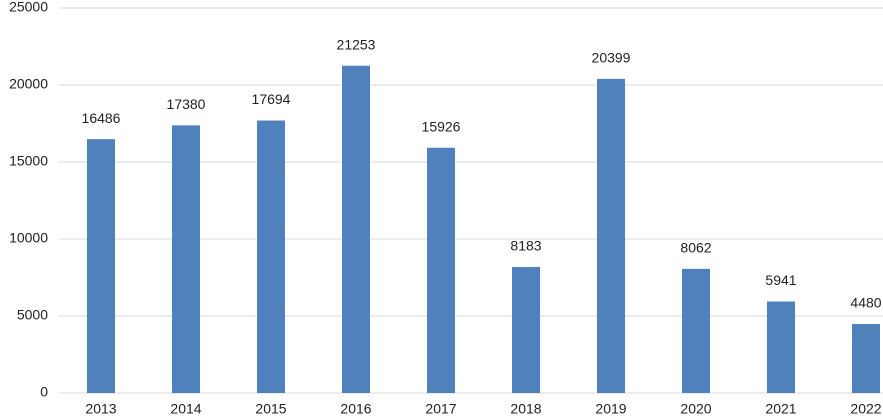 The height and width of the screenshot is (418, 883). Describe the element at coordinates (865, 409) in the screenshot. I see `x-tick-label: 2022` at that location.